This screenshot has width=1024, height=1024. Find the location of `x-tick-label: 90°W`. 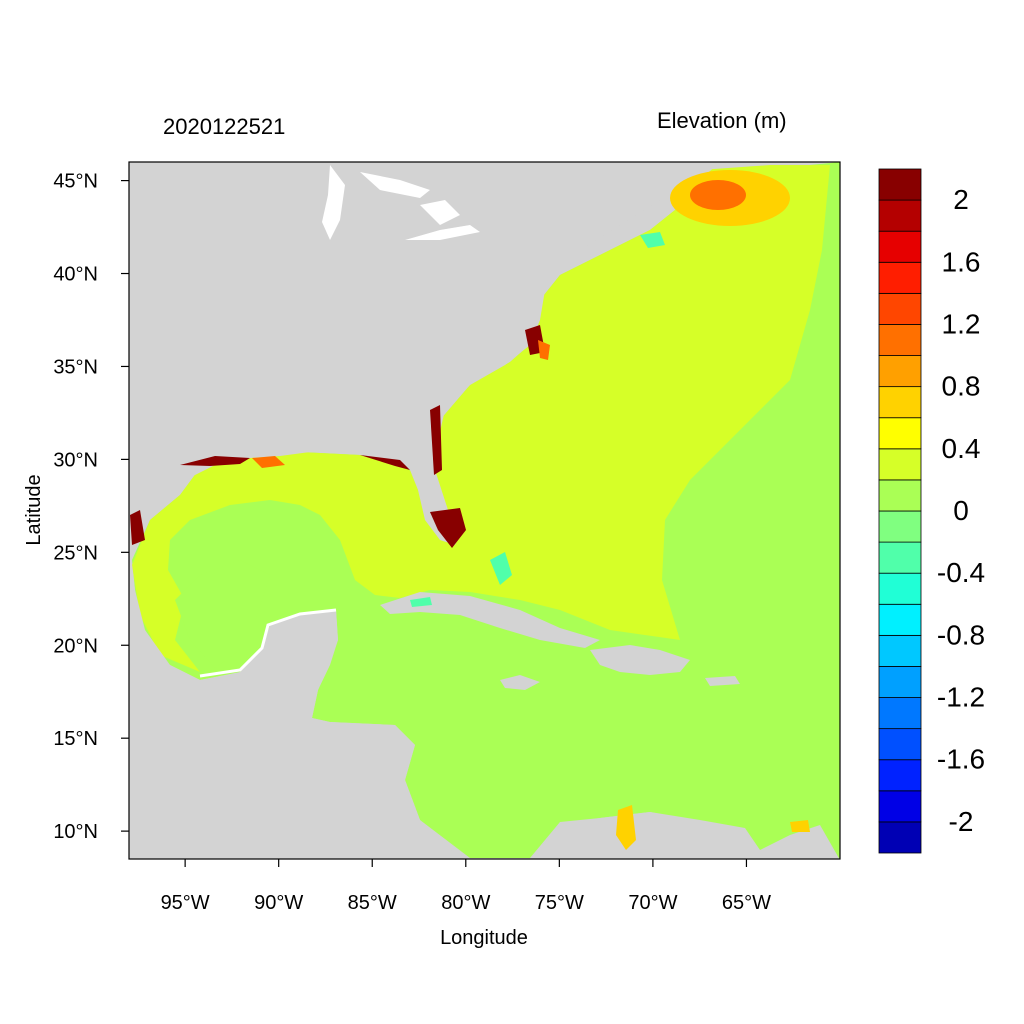

x-tick-label: 90°W is located at coordinates (278, 903).